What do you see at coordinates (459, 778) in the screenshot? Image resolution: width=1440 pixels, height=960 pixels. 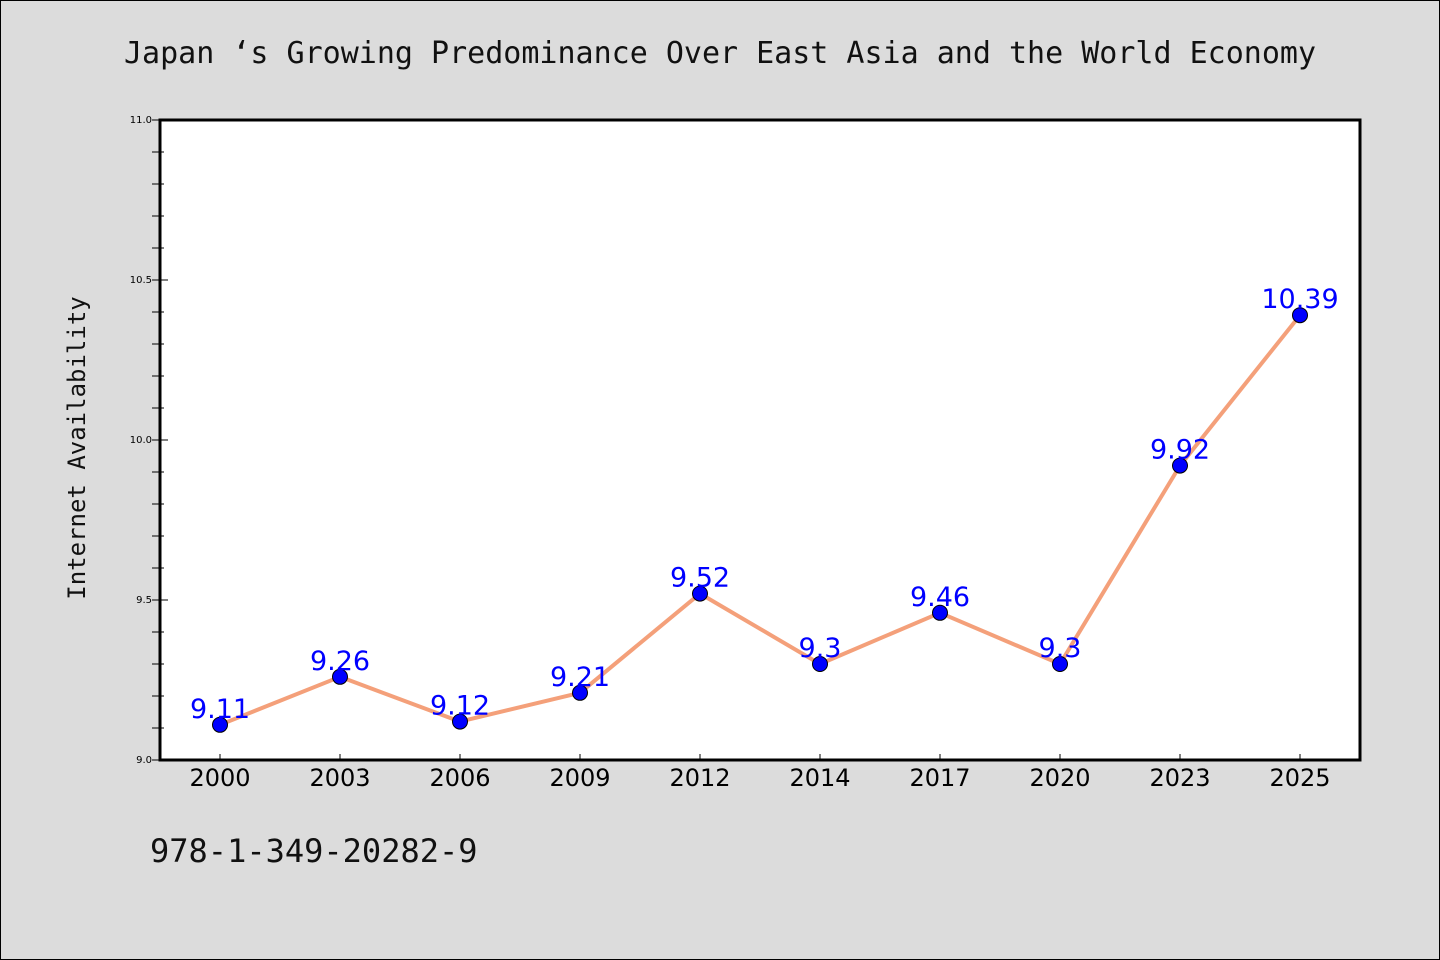 I see `x-tick-label: 2006` at bounding box center [459, 778].